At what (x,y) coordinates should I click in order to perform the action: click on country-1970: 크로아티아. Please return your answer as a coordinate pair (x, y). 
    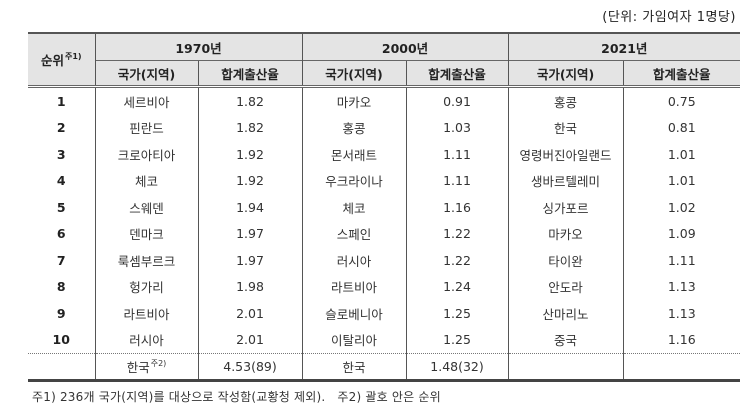
    Looking at the image, I should click on (146, 154).